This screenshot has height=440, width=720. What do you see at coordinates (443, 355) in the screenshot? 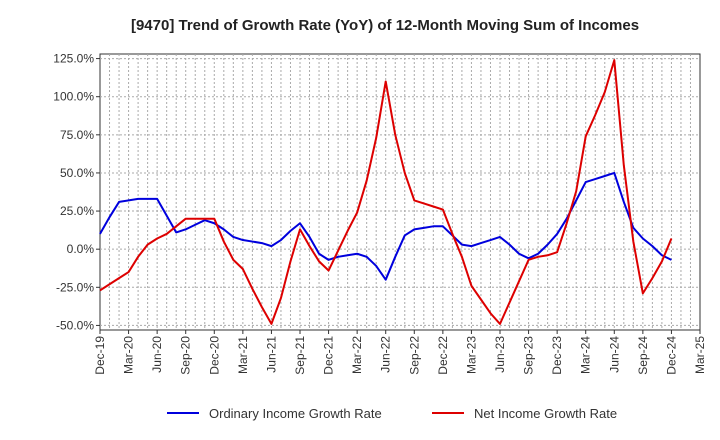
I see `x-tick-label: Dec-22` at bounding box center [443, 355].